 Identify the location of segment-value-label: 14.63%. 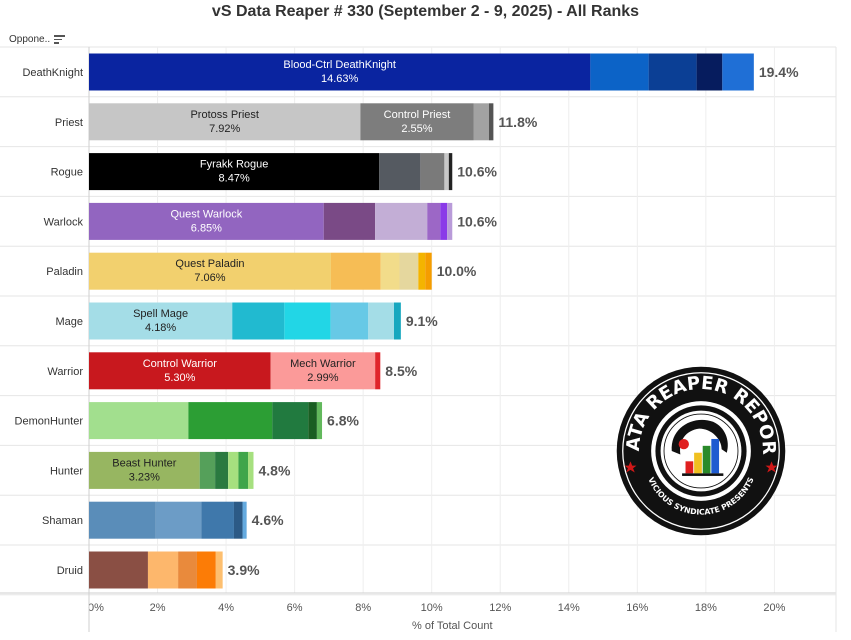
(340, 79).